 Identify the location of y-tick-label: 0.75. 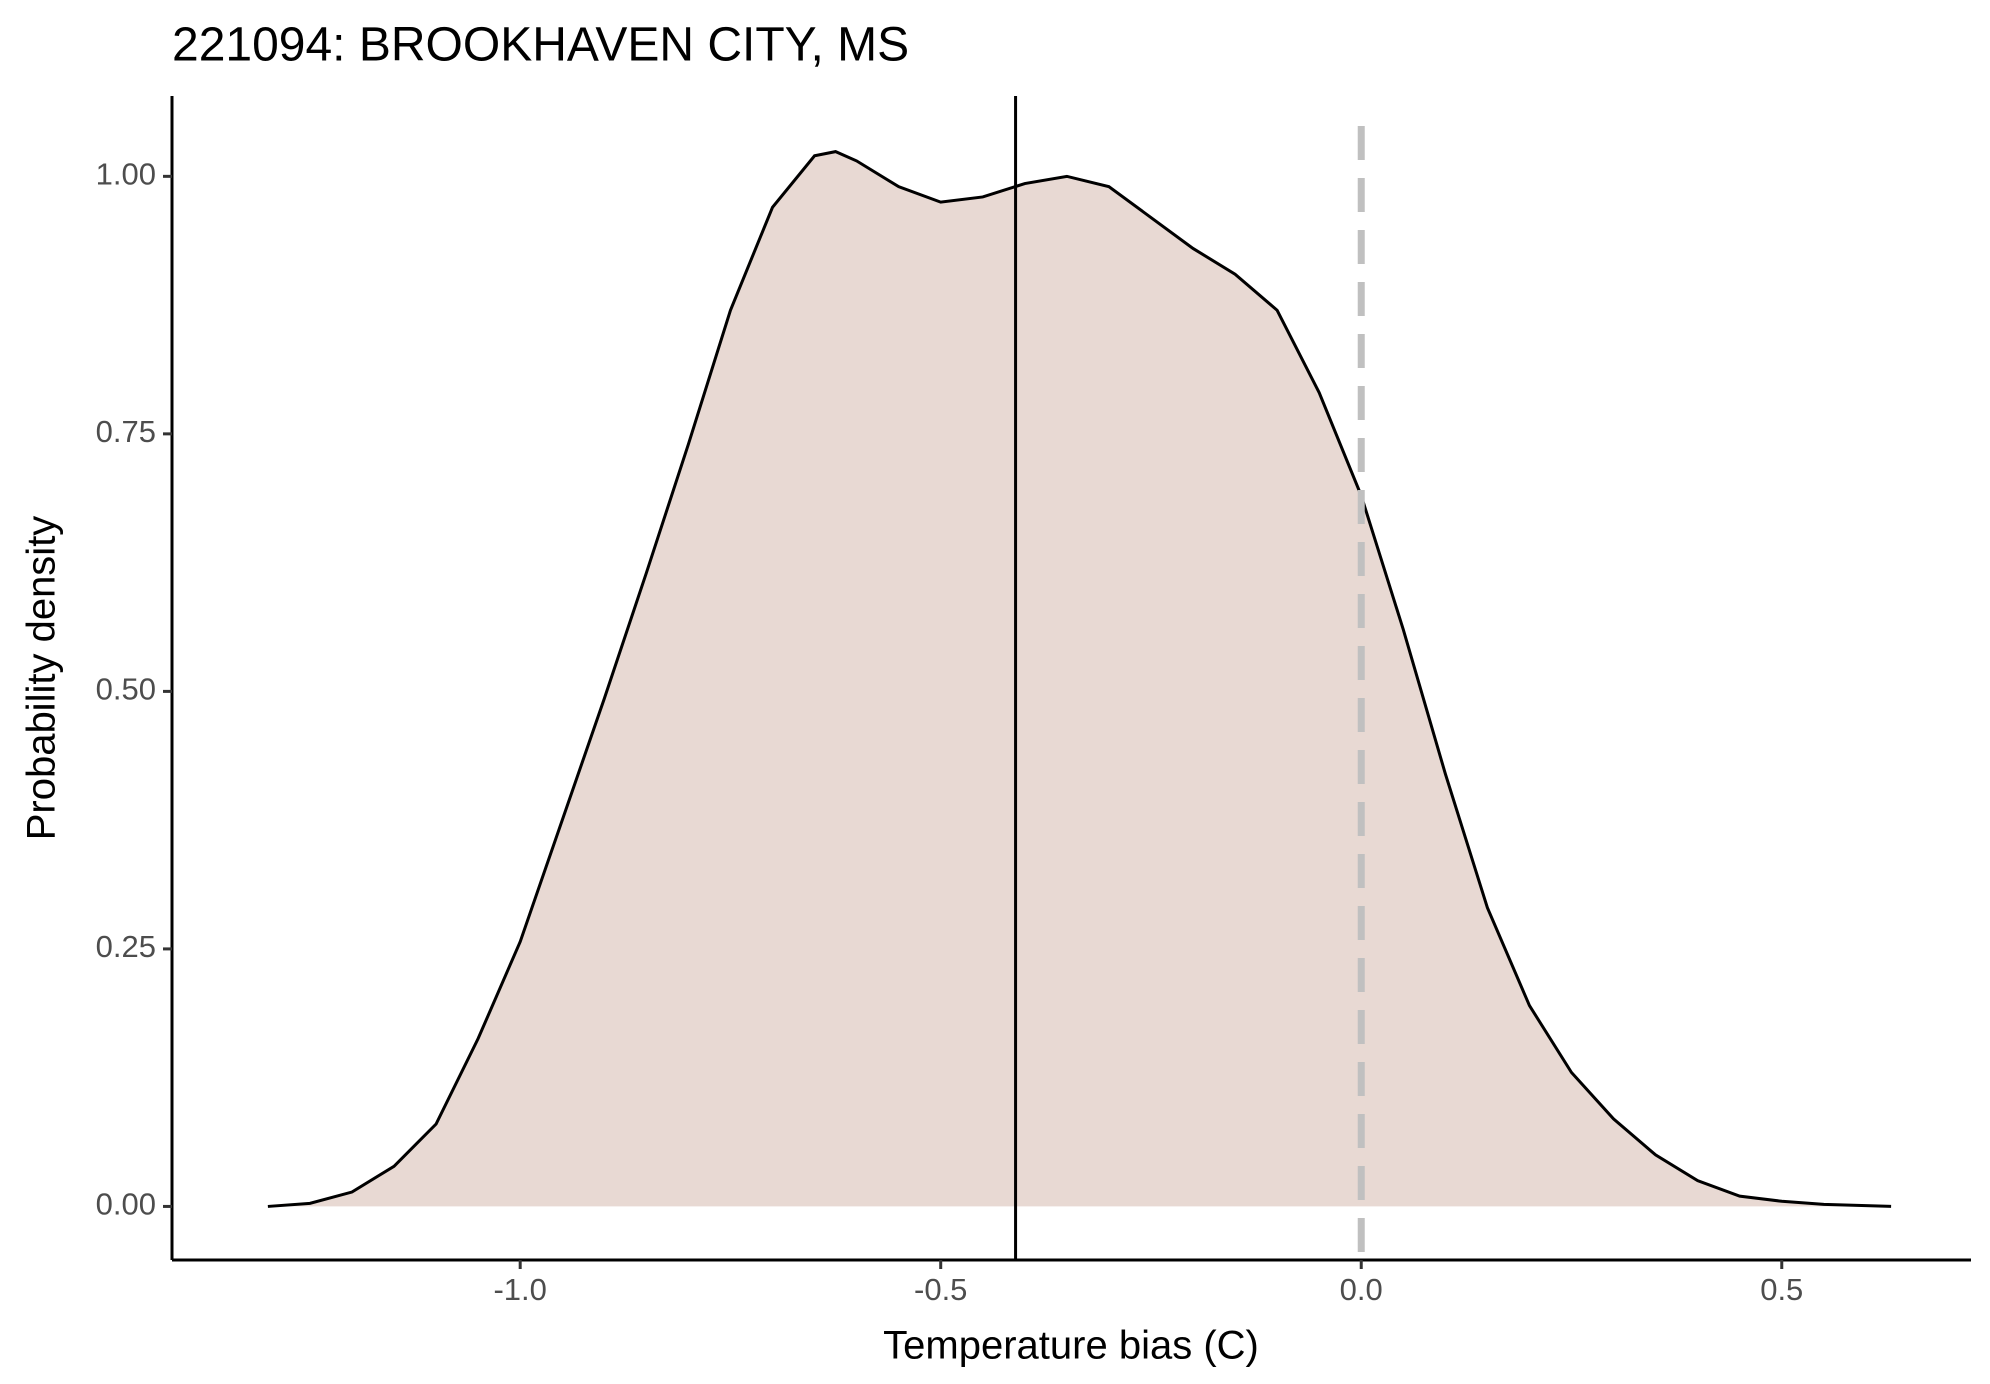
(126, 431).